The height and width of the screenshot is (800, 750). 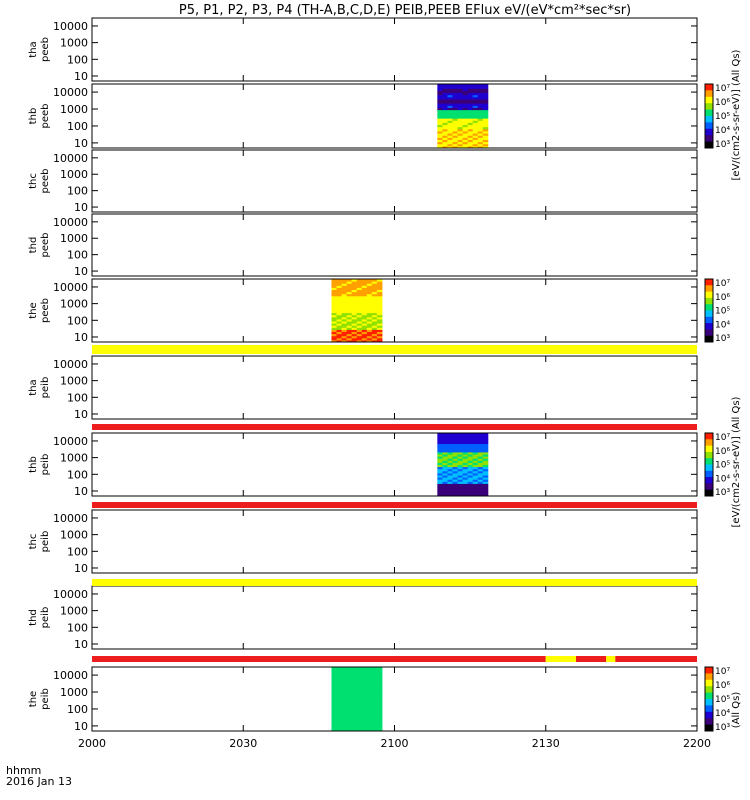 I want to click on colorbar-tick-label: 10⁴, so click(x=722, y=714).